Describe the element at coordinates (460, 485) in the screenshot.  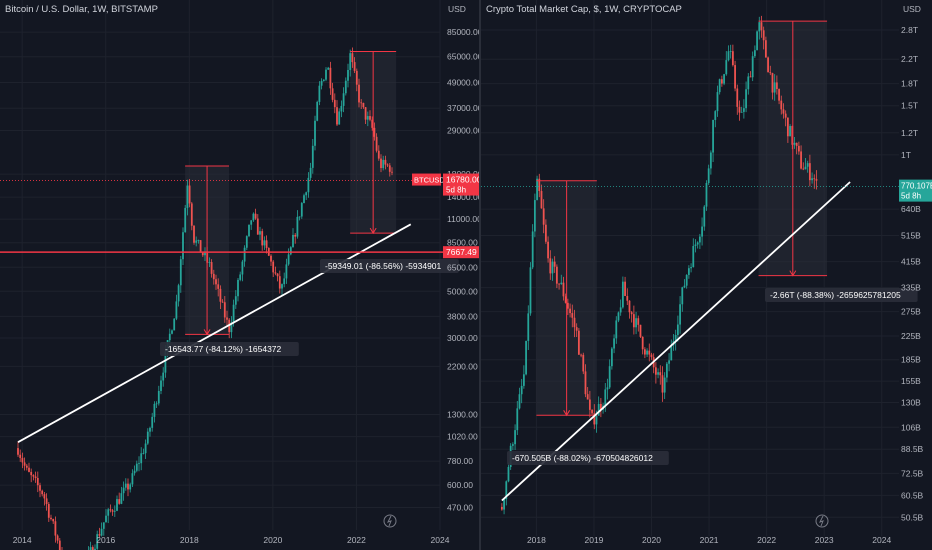
I see `y-tick-label: 600.00` at that location.